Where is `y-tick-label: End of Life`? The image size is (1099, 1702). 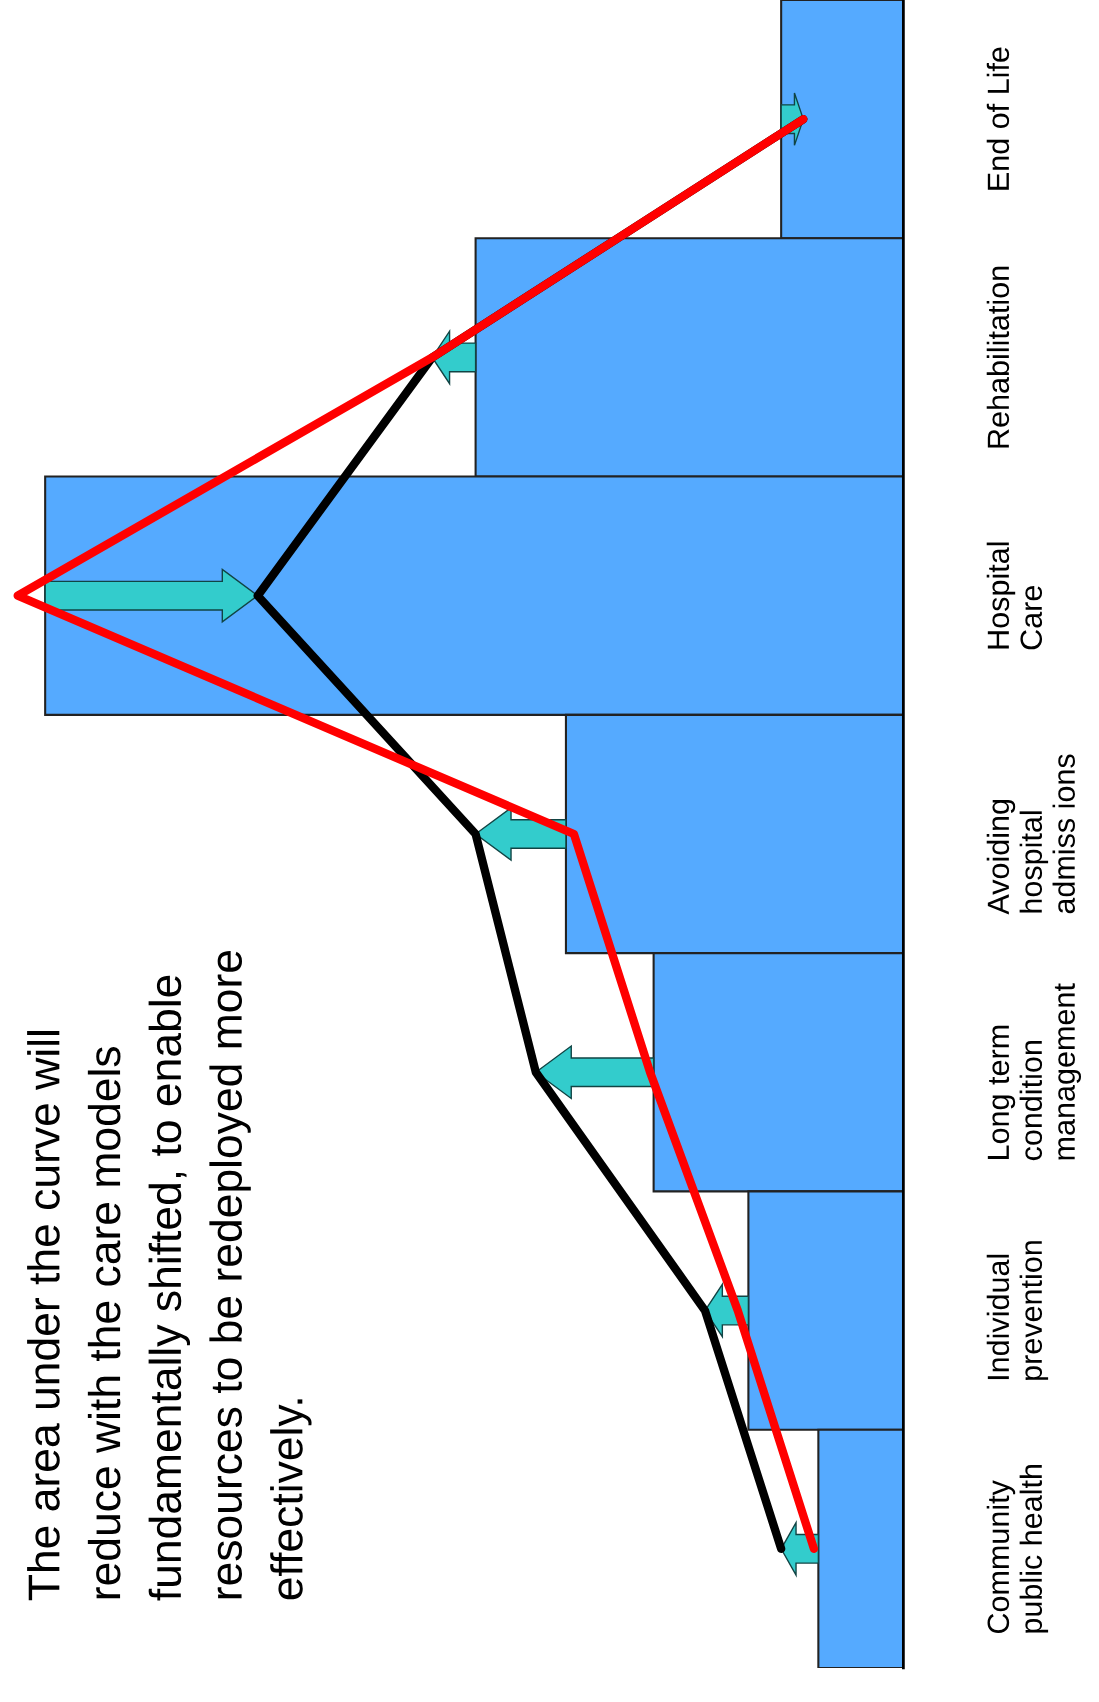 y-tick-label: End of Life is located at coordinates (998, 118).